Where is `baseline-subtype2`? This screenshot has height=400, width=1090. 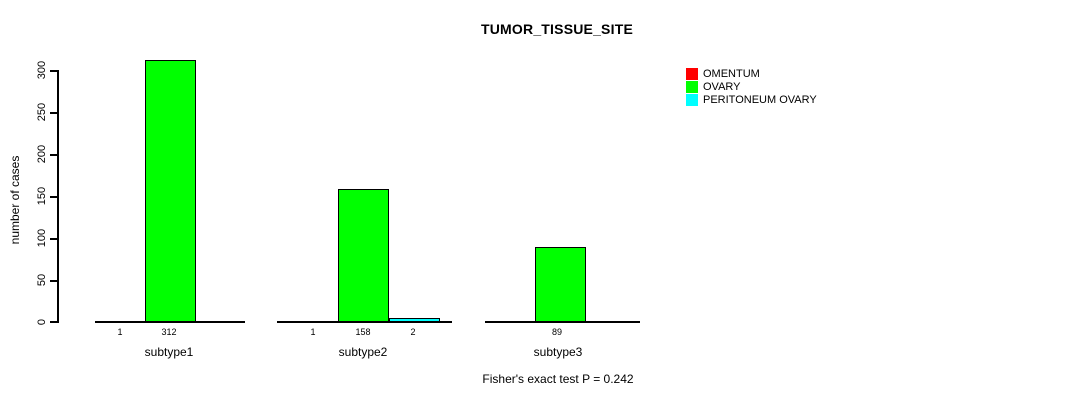
baseline-subtype2 is located at coordinates (364, 322).